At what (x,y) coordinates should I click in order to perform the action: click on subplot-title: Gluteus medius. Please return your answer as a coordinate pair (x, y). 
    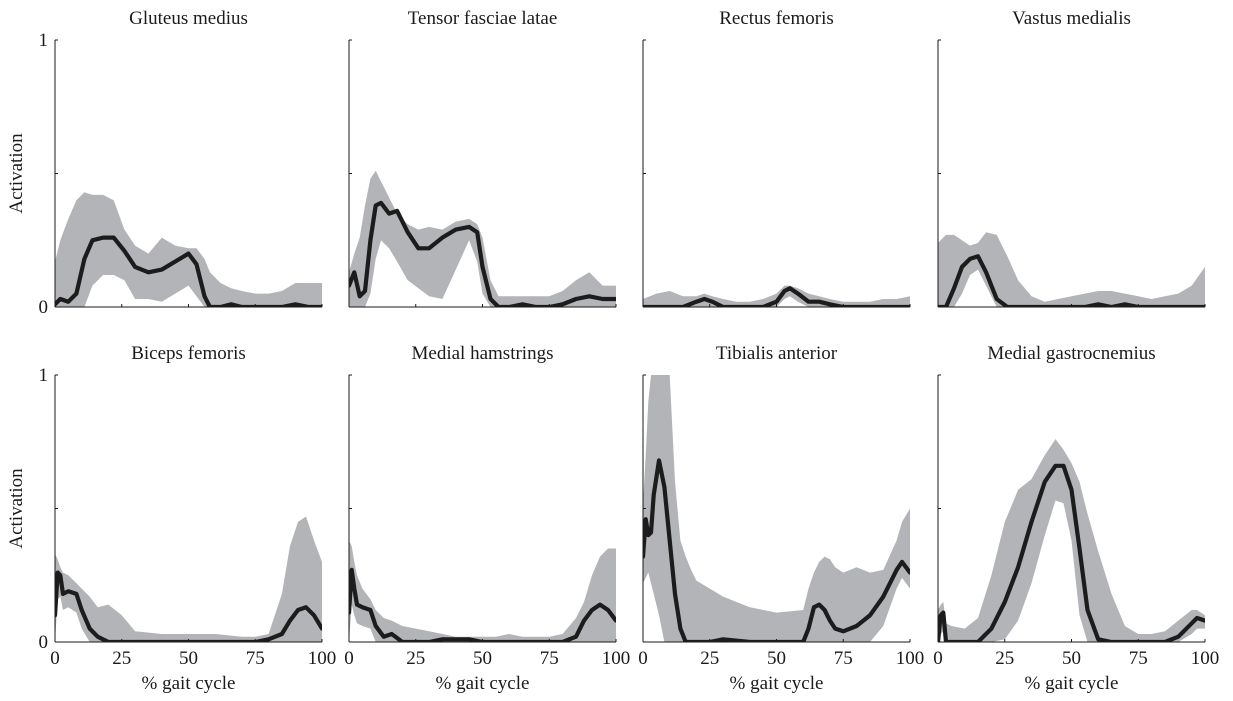
    Looking at the image, I should click on (188, 18).